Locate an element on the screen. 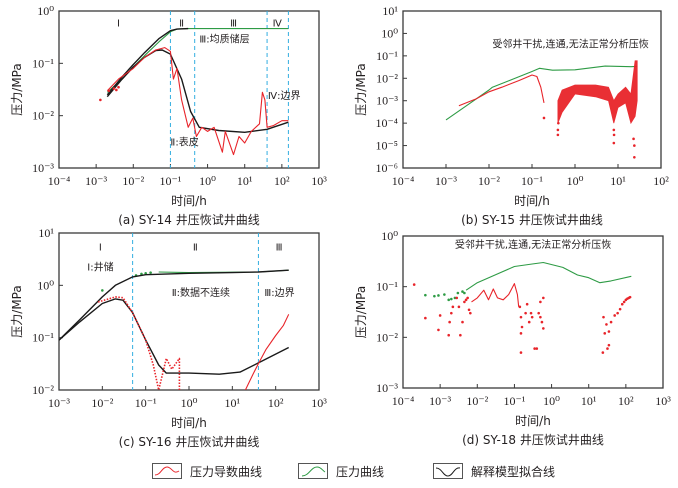  y-tick-label: 10⁰ is located at coordinates (45, 11).